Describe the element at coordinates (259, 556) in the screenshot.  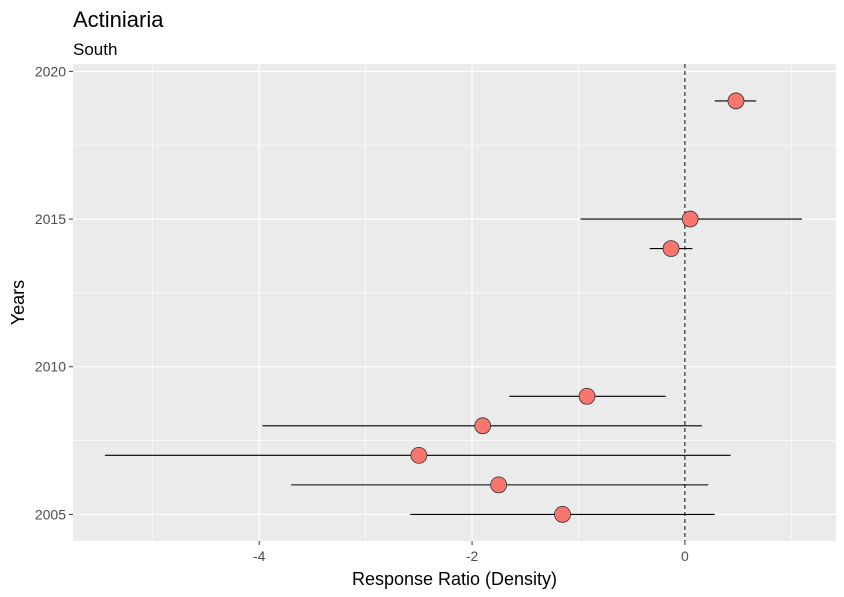
I see `x-tick-label: -4` at that location.